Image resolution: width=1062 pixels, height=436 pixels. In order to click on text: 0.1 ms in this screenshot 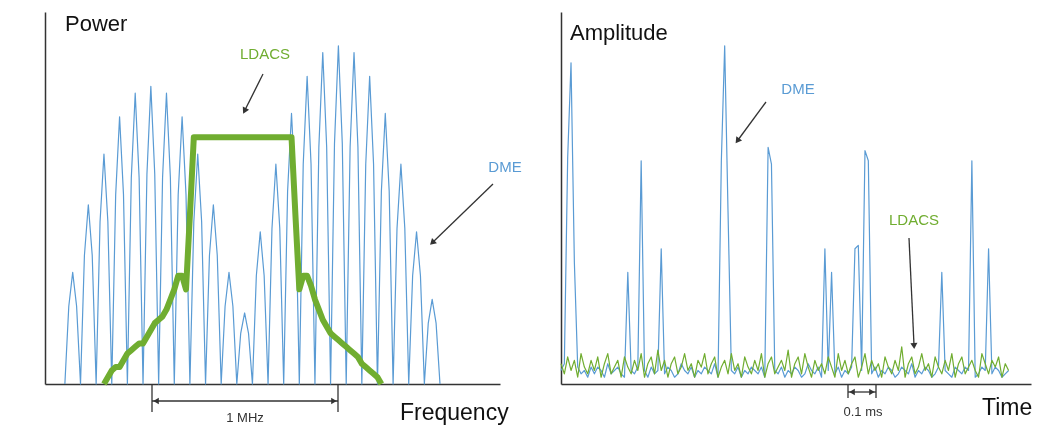, I will do `click(863, 411)`.